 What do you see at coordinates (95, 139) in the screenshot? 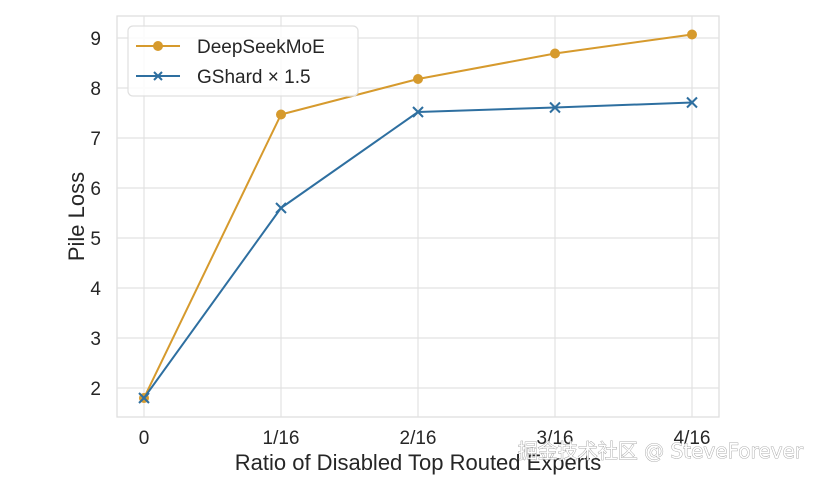
I see `y-tick-label: 7` at bounding box center [95, 139].